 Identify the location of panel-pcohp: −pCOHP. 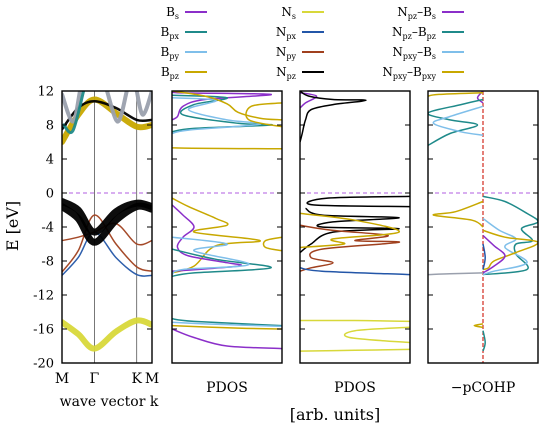
(483, 243).